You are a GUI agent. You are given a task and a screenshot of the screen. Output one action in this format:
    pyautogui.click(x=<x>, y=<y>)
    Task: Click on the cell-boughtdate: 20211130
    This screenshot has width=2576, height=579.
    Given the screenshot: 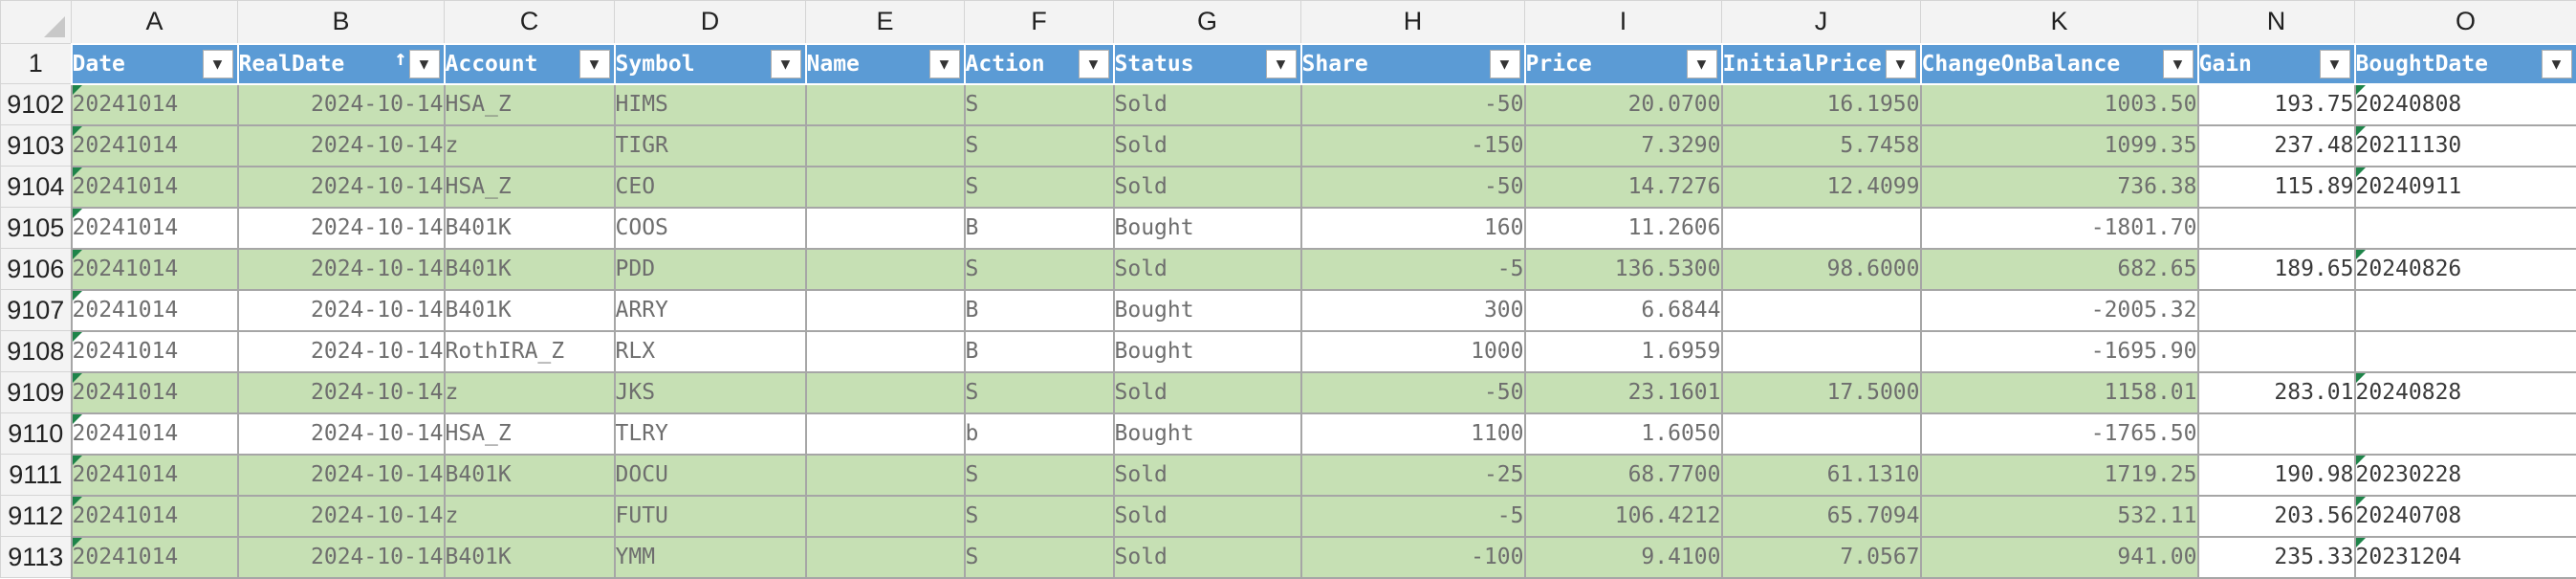 What is the action you would take?
    pyautogui.click(x=2465, y=146)
    